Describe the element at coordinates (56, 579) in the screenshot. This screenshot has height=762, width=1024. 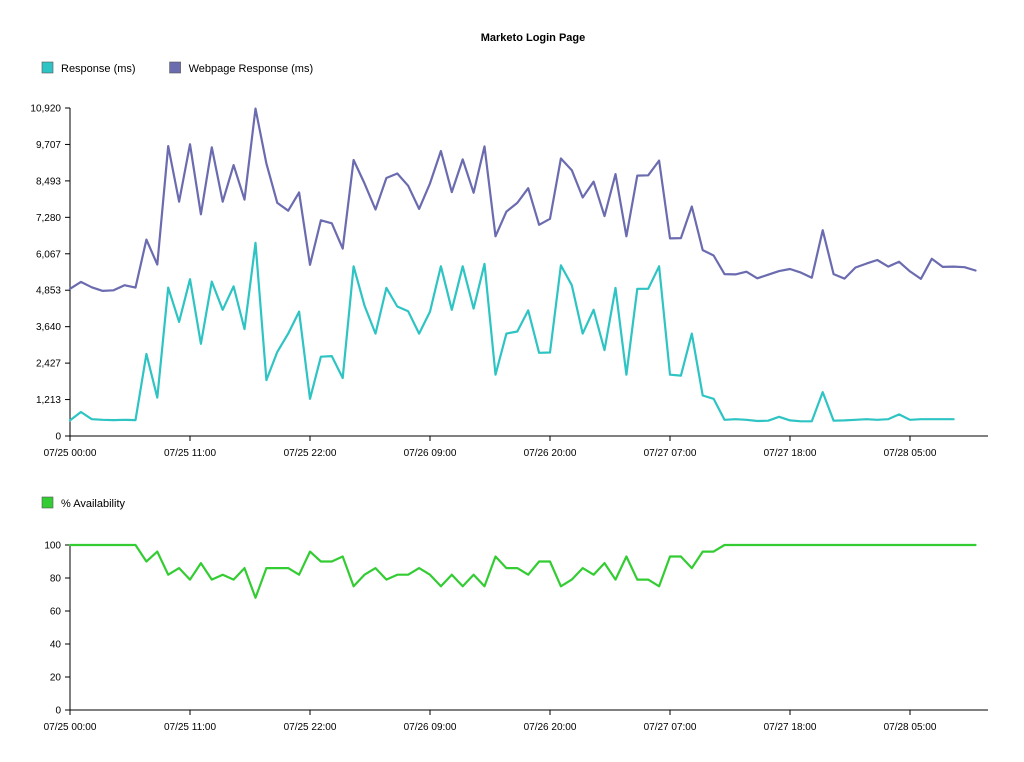
I see `y-tick-label: 80` at that location.